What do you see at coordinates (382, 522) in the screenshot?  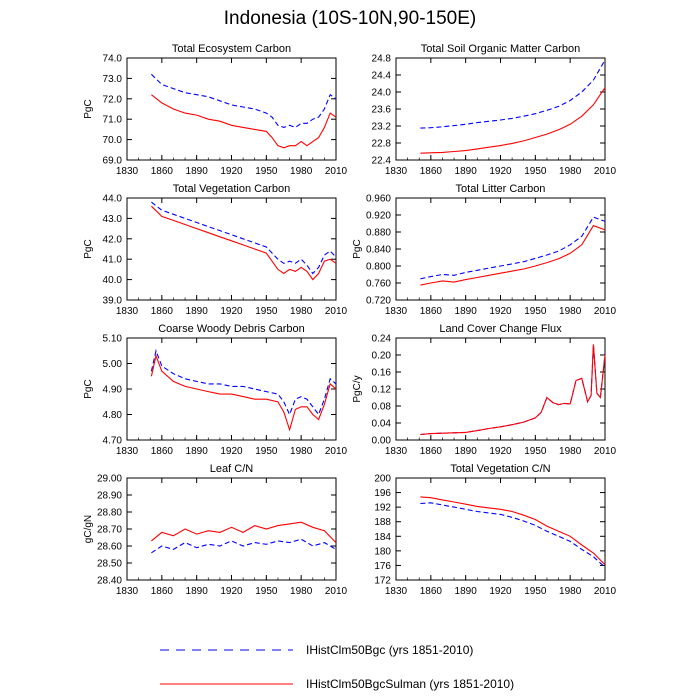 I see `y-tick-label: 188` at bounding box center [382, 522].